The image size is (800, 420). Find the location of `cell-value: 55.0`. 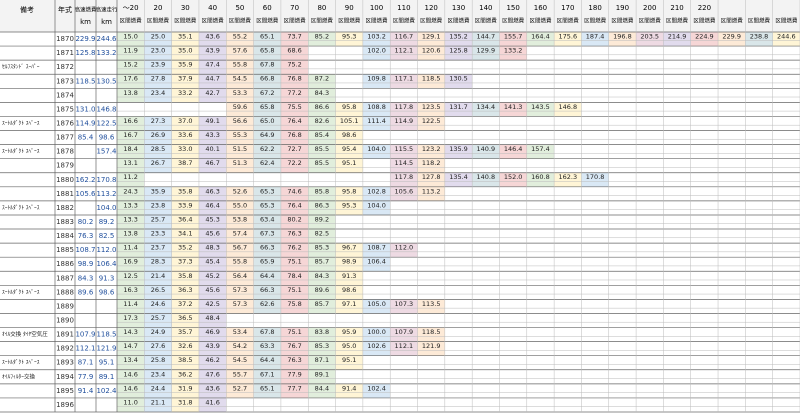

cell-value: 55.0 is located at coordinates (240, 205).